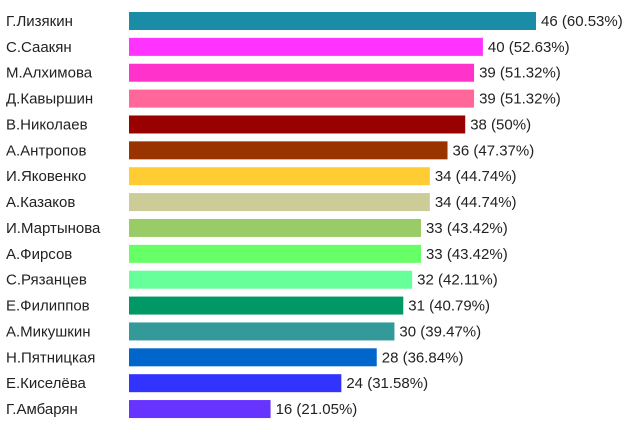 The height and width of the screenshot is (424, 644). I want to click on category-label: И.Мартынова, so click(53, 228).